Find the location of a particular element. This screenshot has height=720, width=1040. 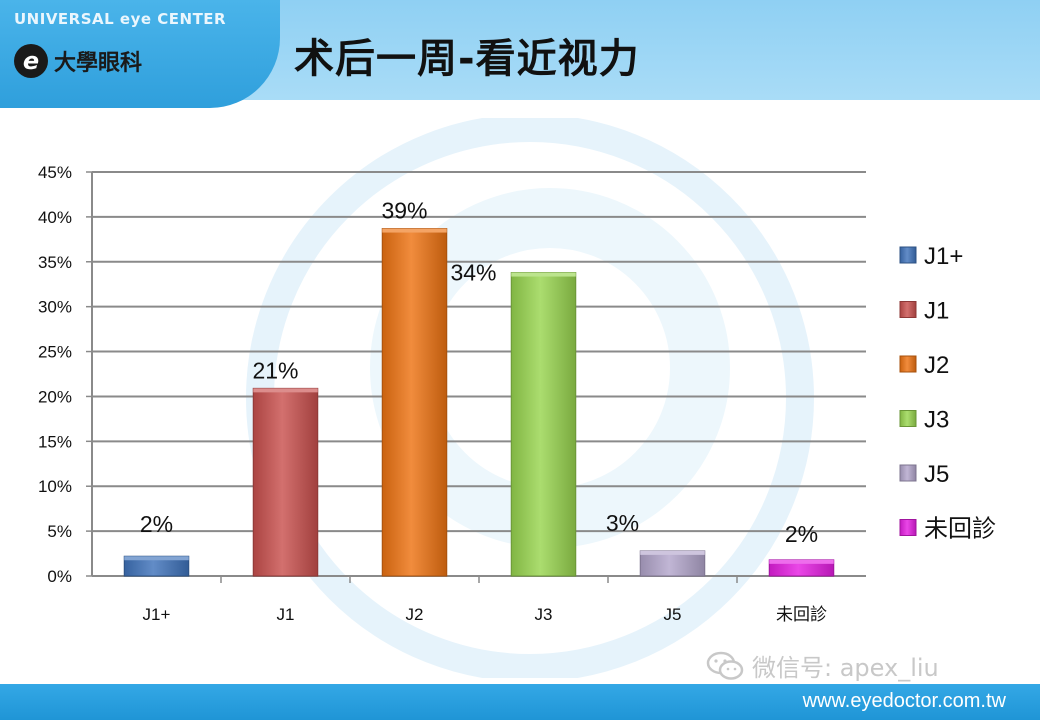

wechat-icon is located at coordinates (725, 665).